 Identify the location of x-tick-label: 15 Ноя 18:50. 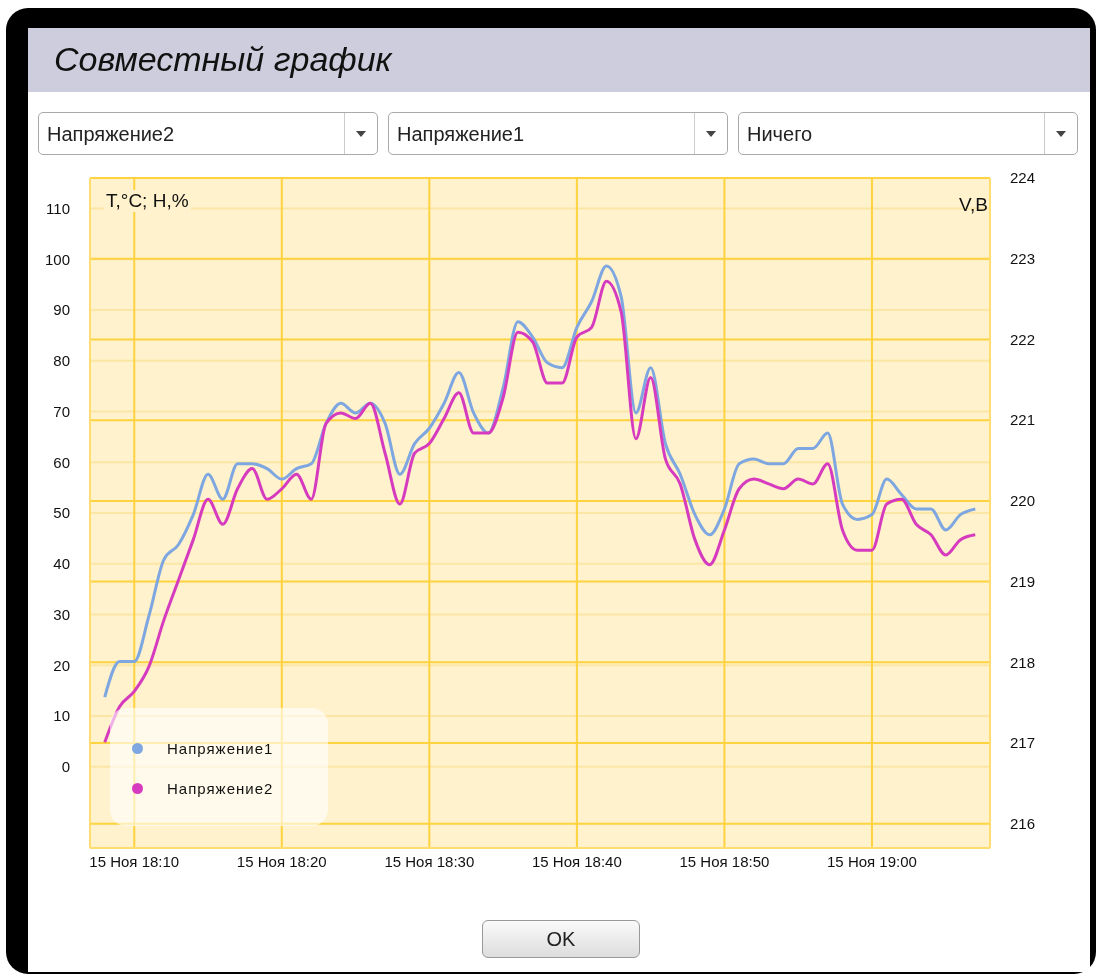
(724, 861).